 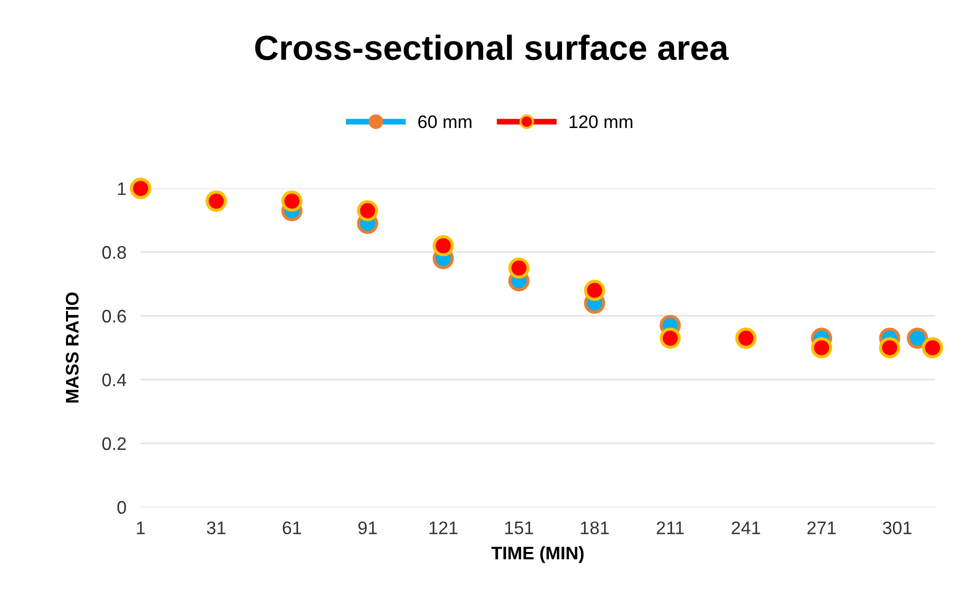 I want to click on x-tick-label: 31, so click(x=216, y=527).